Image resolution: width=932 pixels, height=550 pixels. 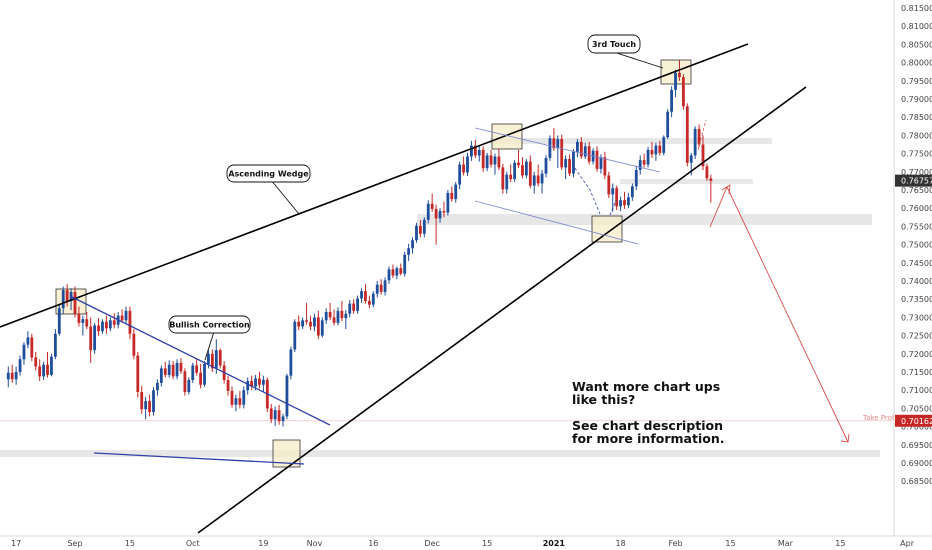 What do you see at coordinates (646, 393) in the screenshot?
I see `promo-line-1: Want more chart ups like this?` at bounding box center [646, 393].